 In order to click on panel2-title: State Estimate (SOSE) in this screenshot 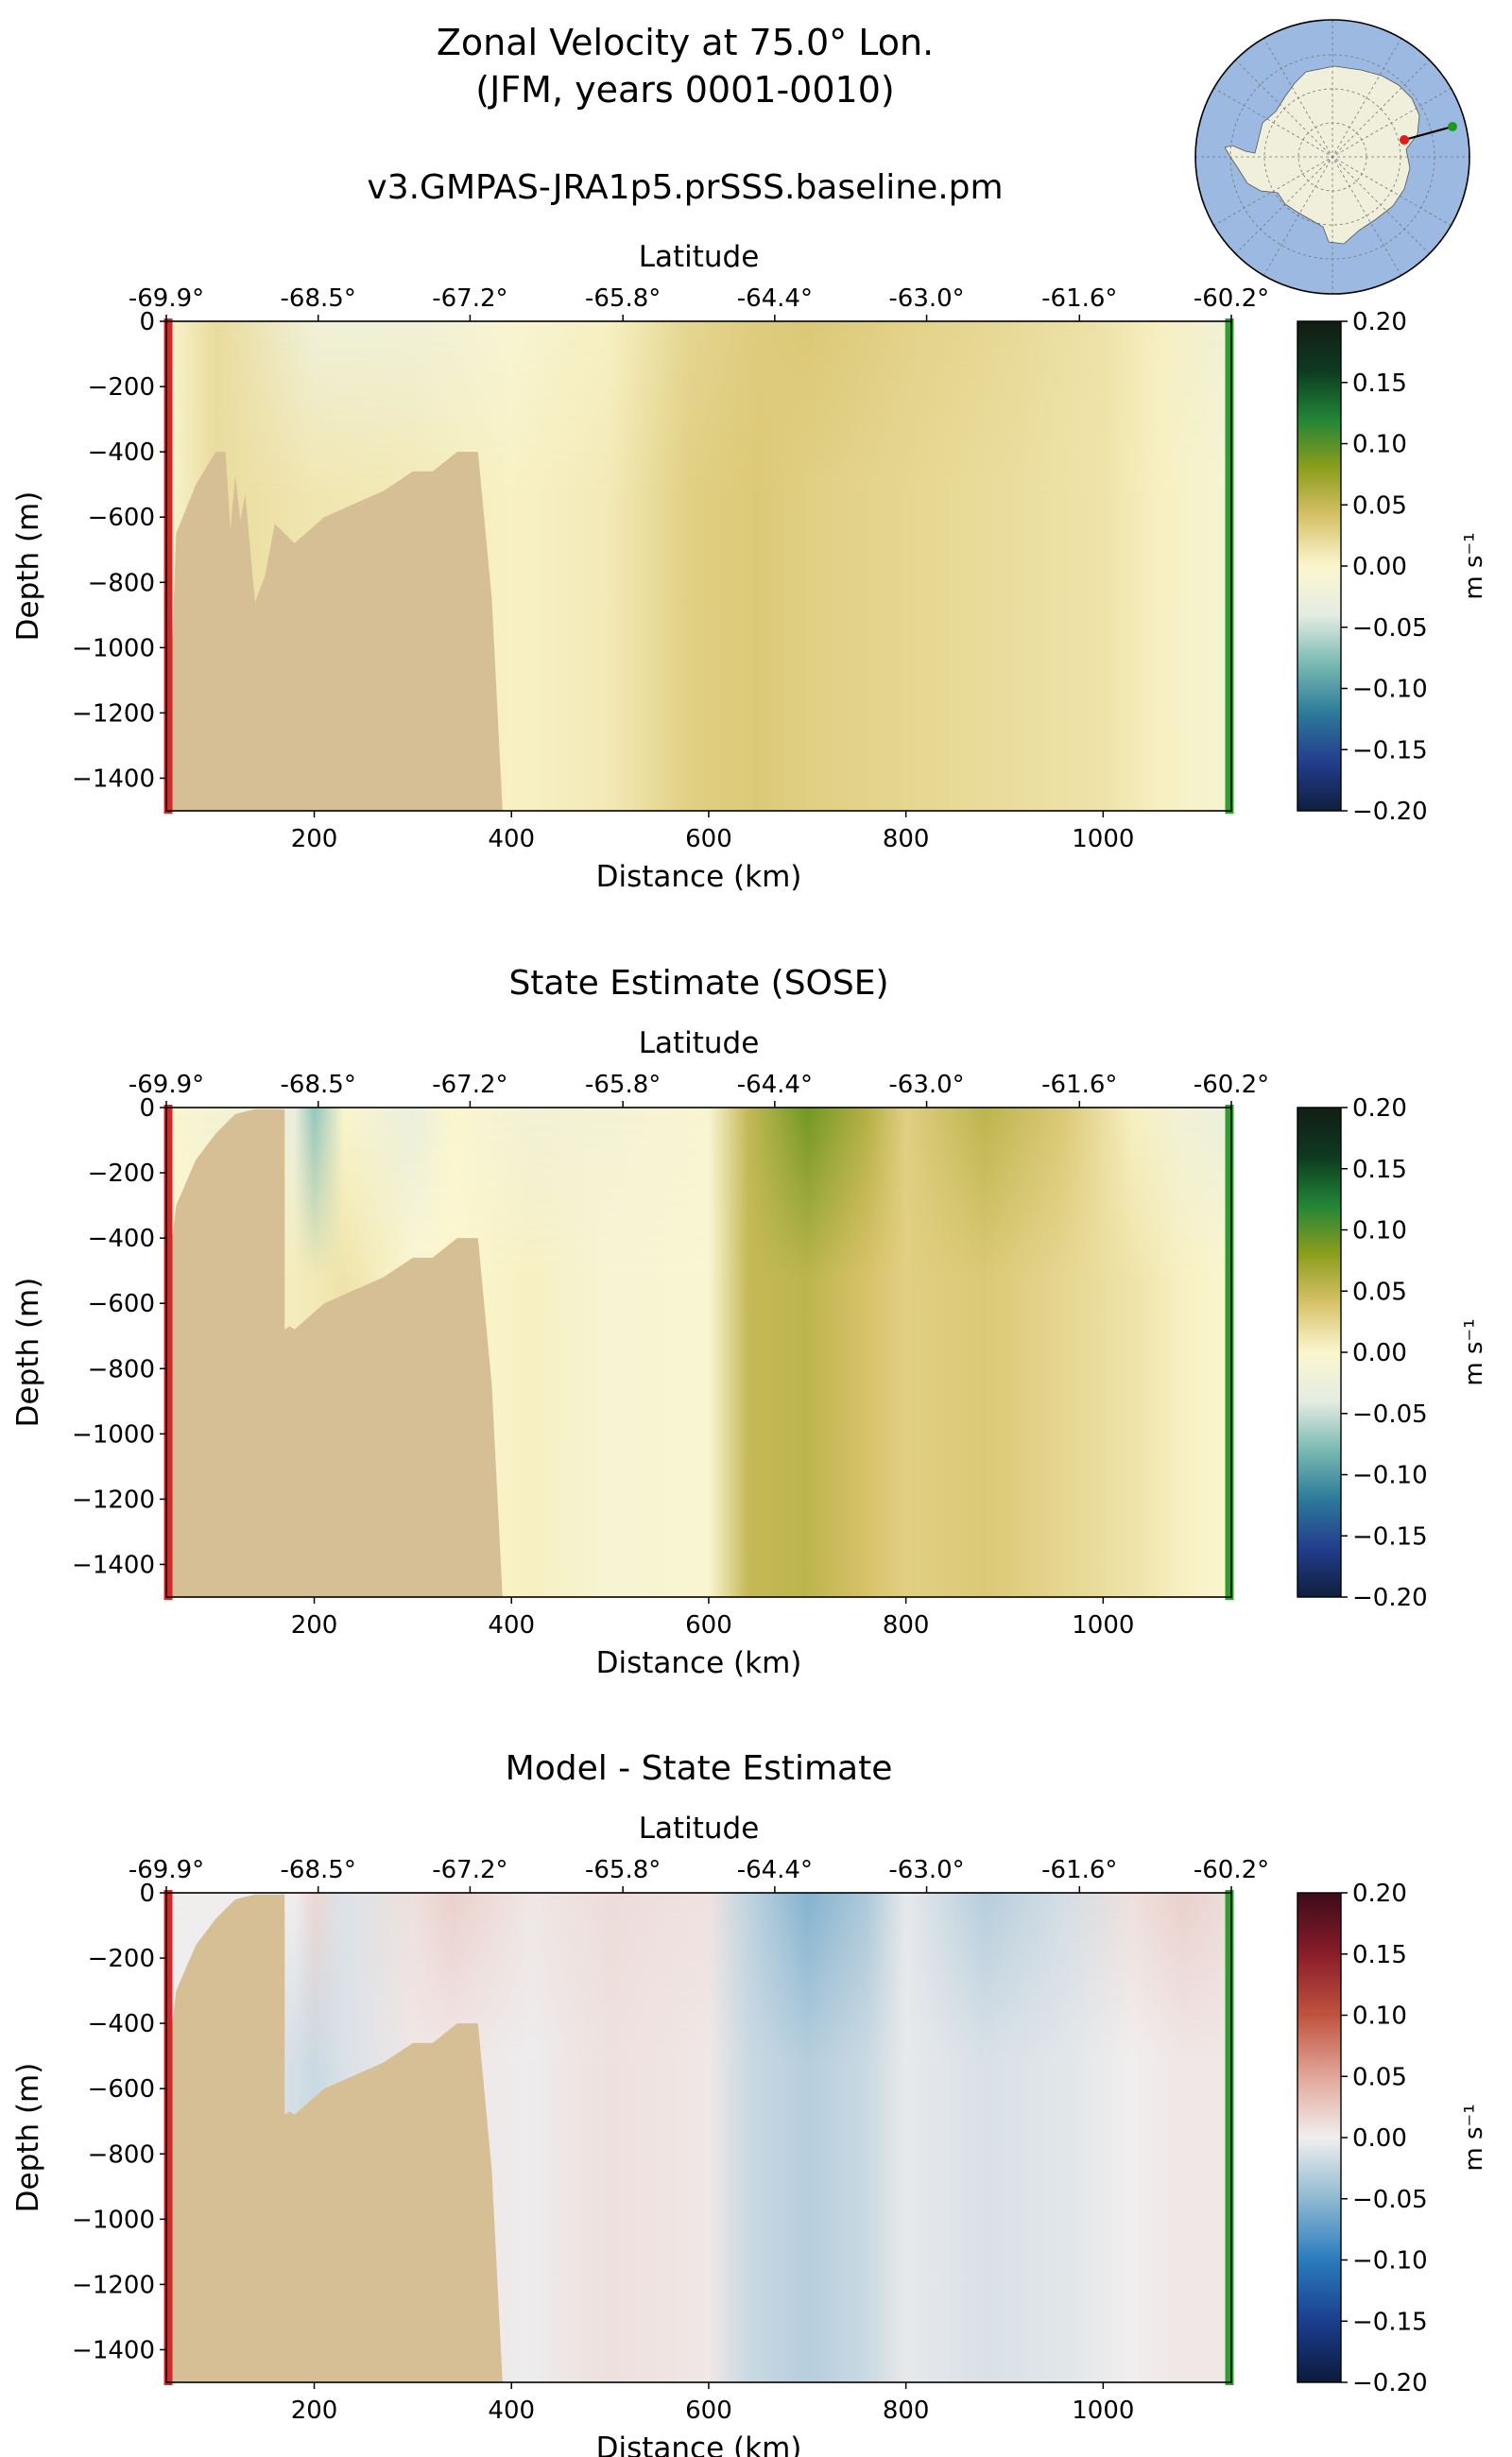, I will do `click(698, 983)`.